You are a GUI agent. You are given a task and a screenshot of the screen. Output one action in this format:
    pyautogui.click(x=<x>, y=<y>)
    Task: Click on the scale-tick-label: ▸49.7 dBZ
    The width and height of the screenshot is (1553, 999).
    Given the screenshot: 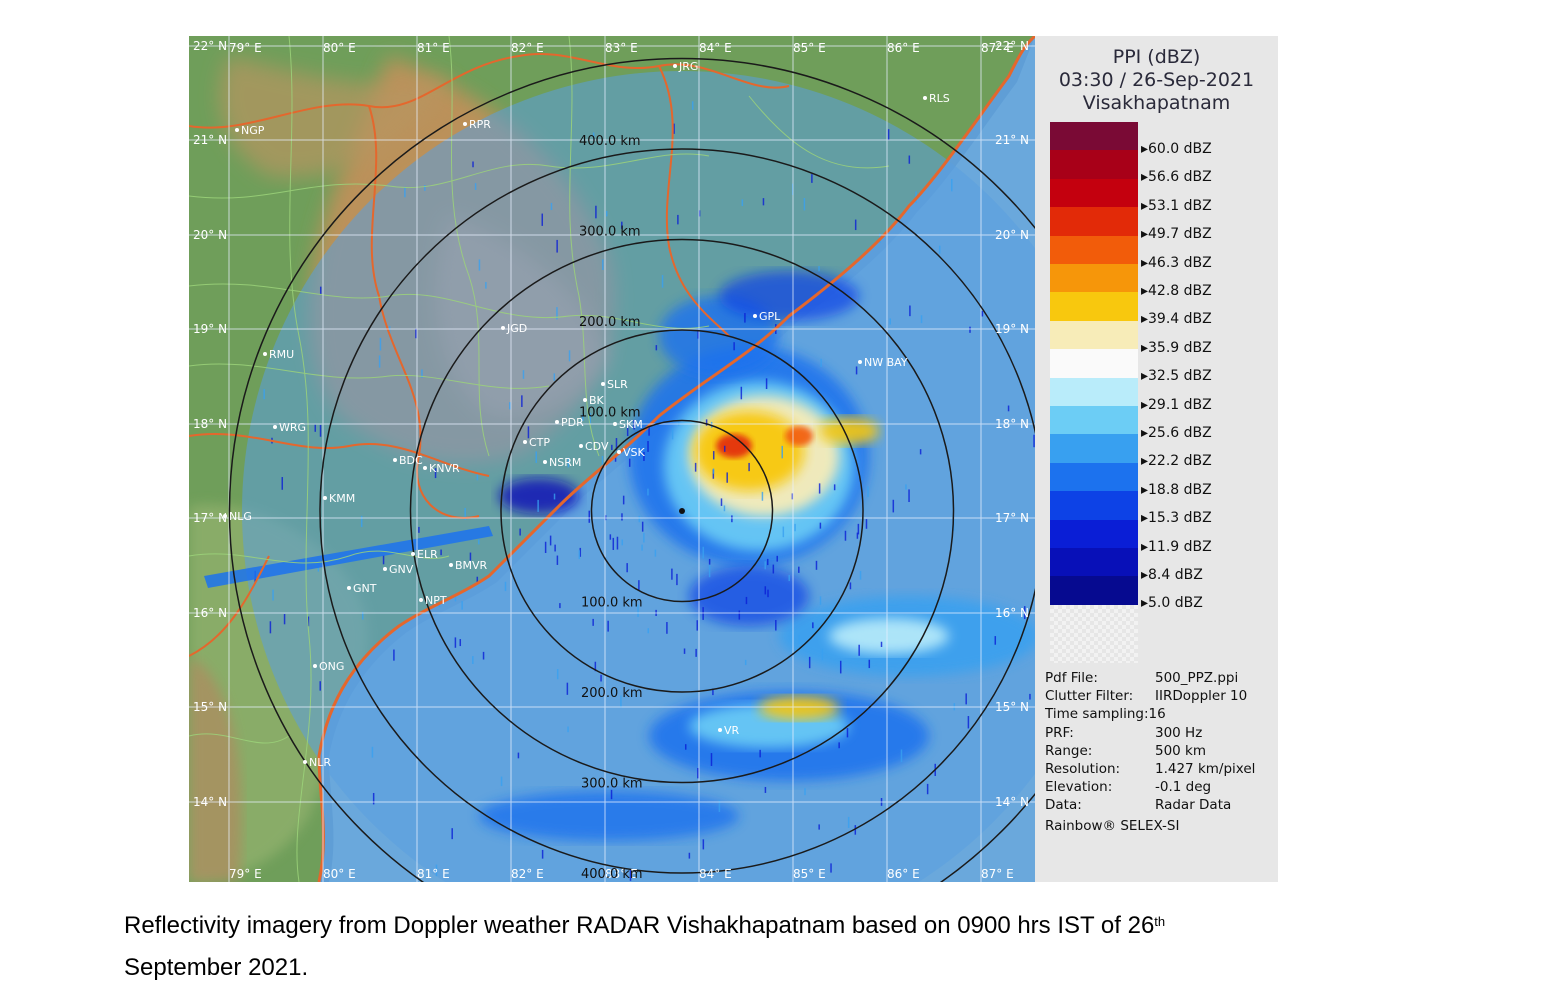 What is the action you would take?
    pyautogui.click(x=1176, y=234)
    